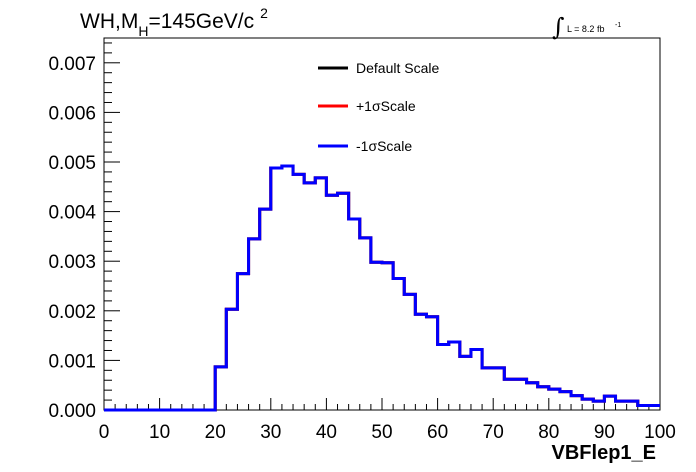  Describe the element at coordinates (143, 31) in the screenshot. I see `title-subscript: H` at that location.